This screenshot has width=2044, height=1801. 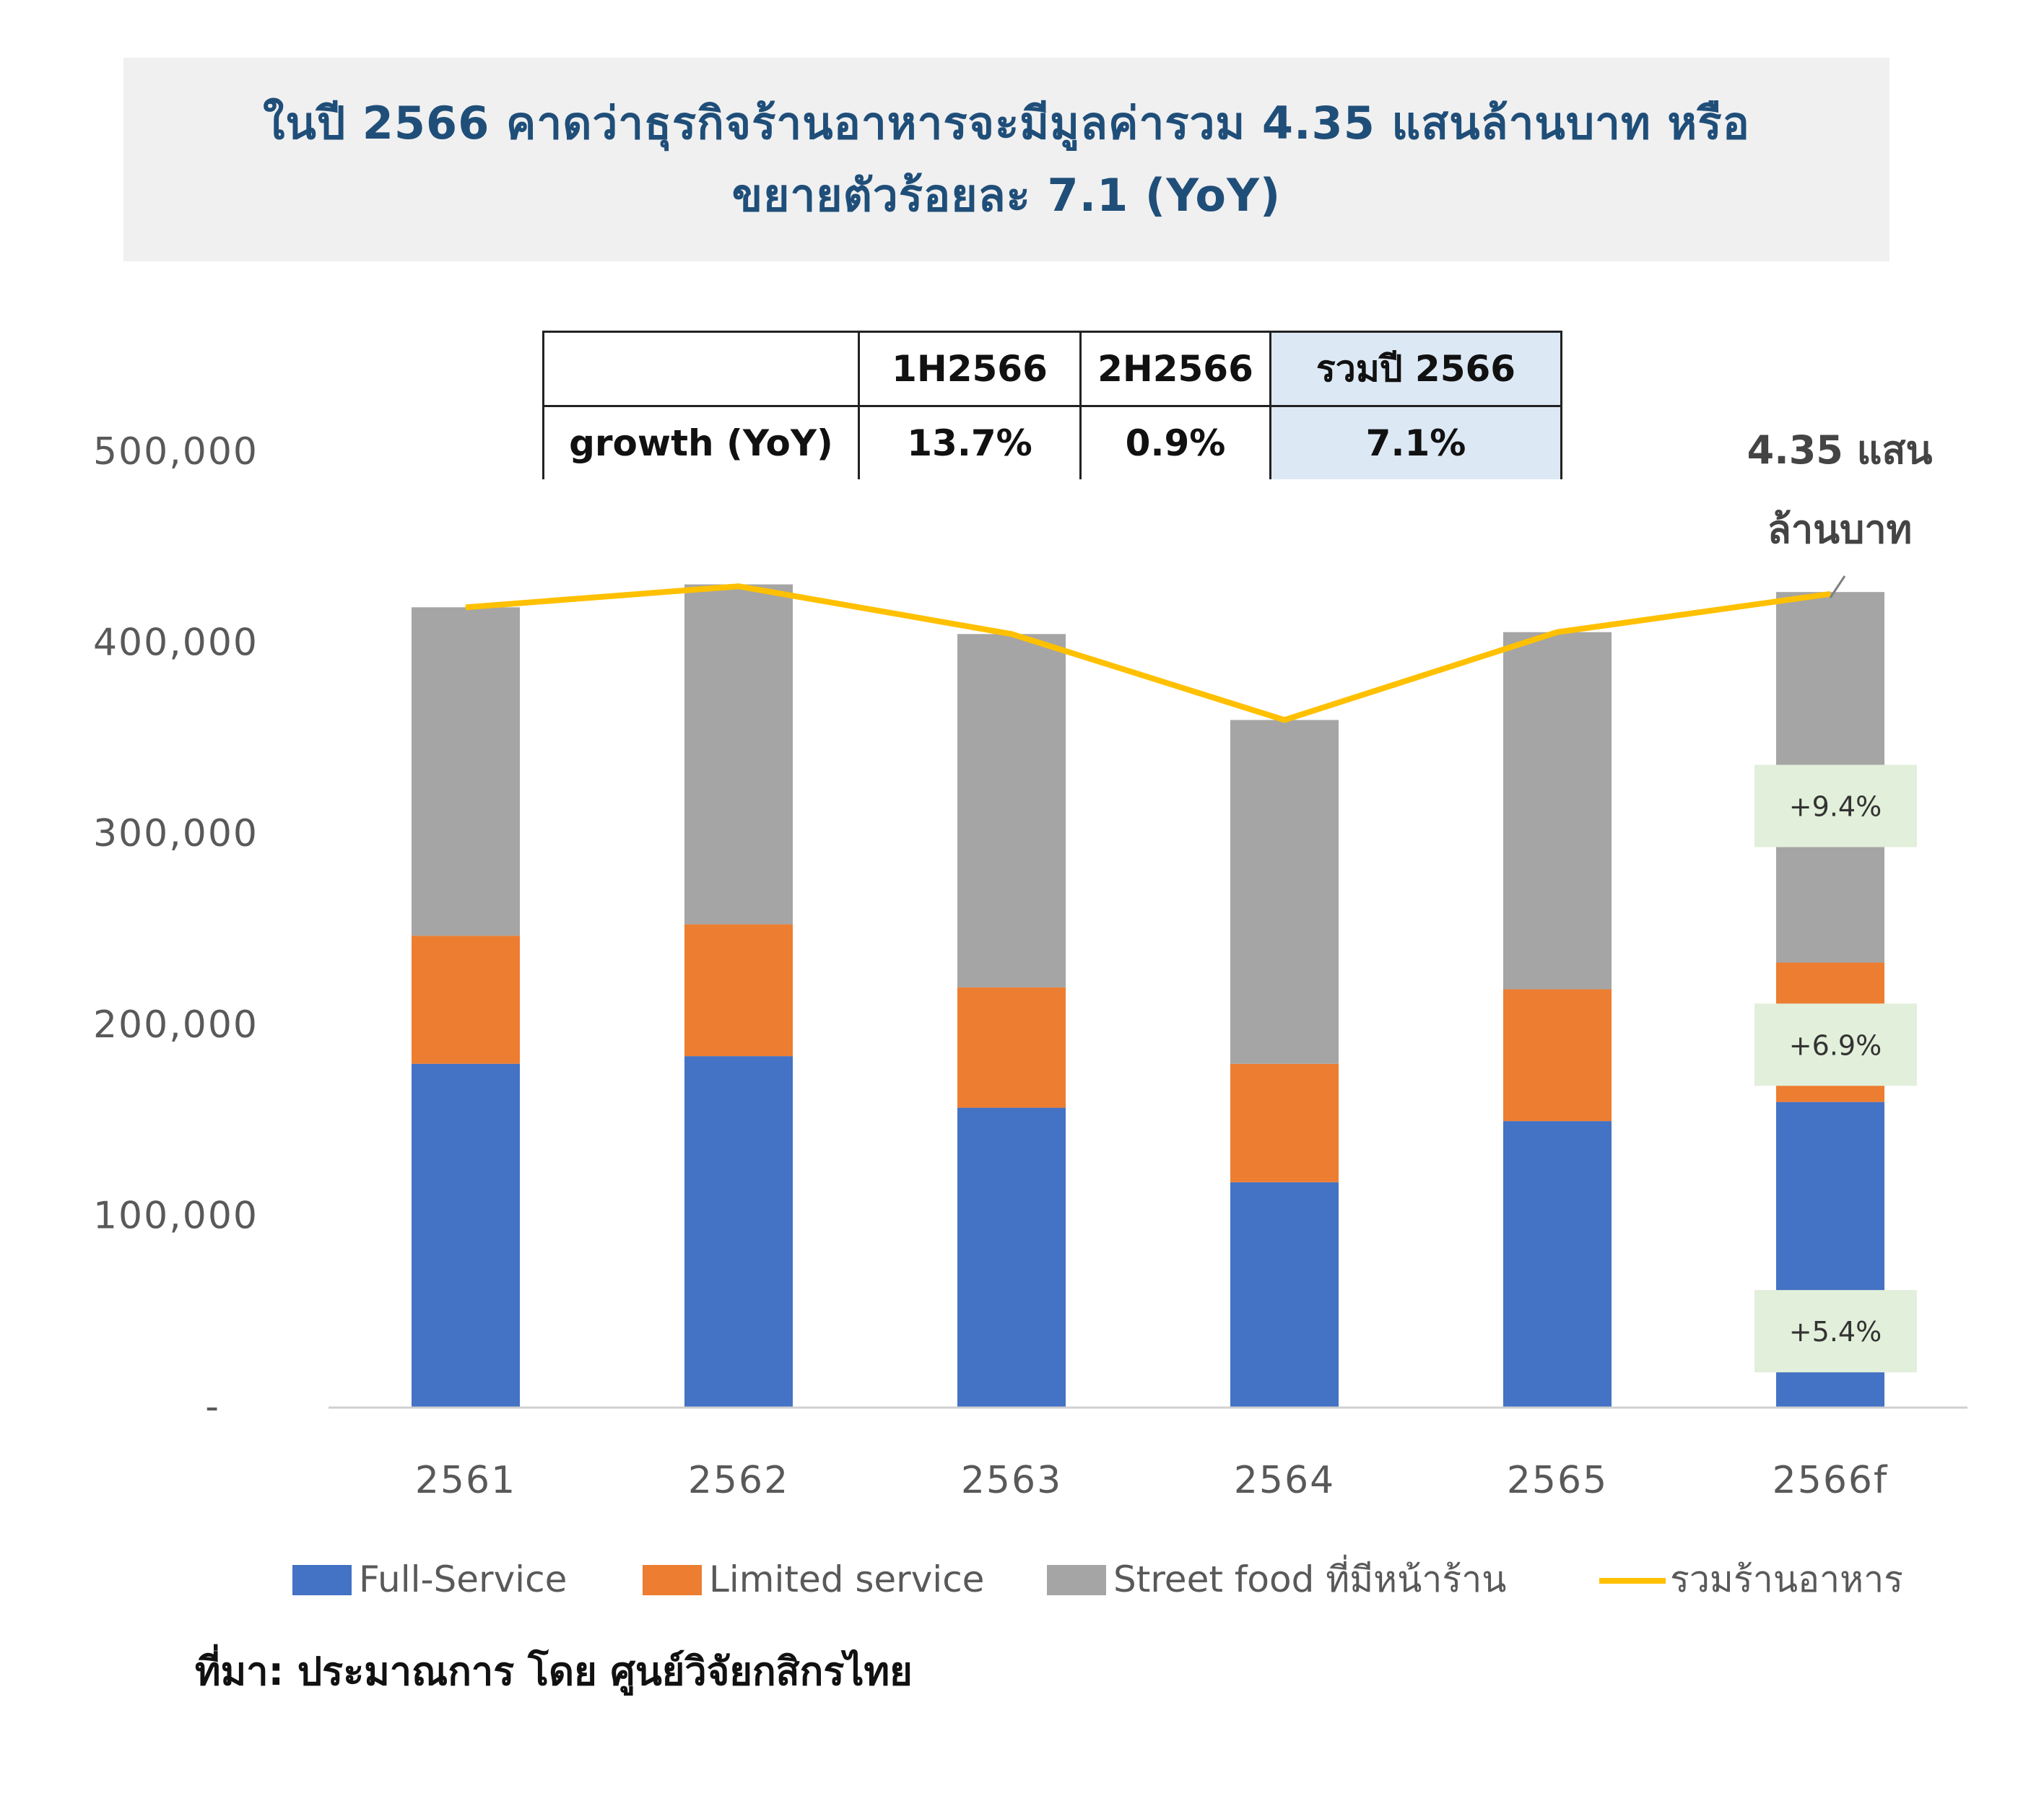 What do you see at coordinates (970, 442) in the screenshot?
I see `table-cell: 13.7%` at bounding box center [970, 442].